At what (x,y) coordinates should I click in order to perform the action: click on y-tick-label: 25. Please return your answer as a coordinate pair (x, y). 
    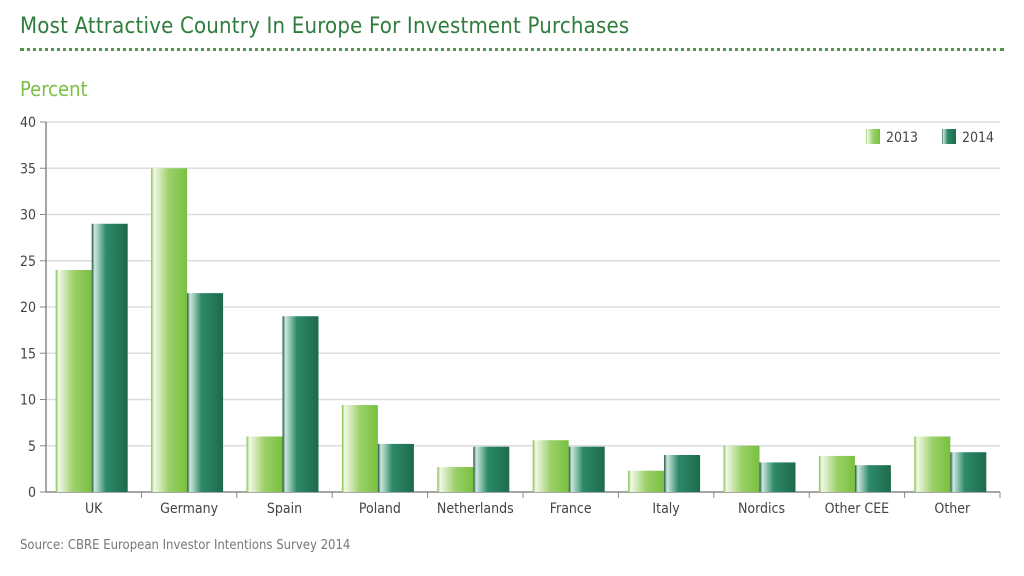
    Looking at the image, I should click on (28, 262).